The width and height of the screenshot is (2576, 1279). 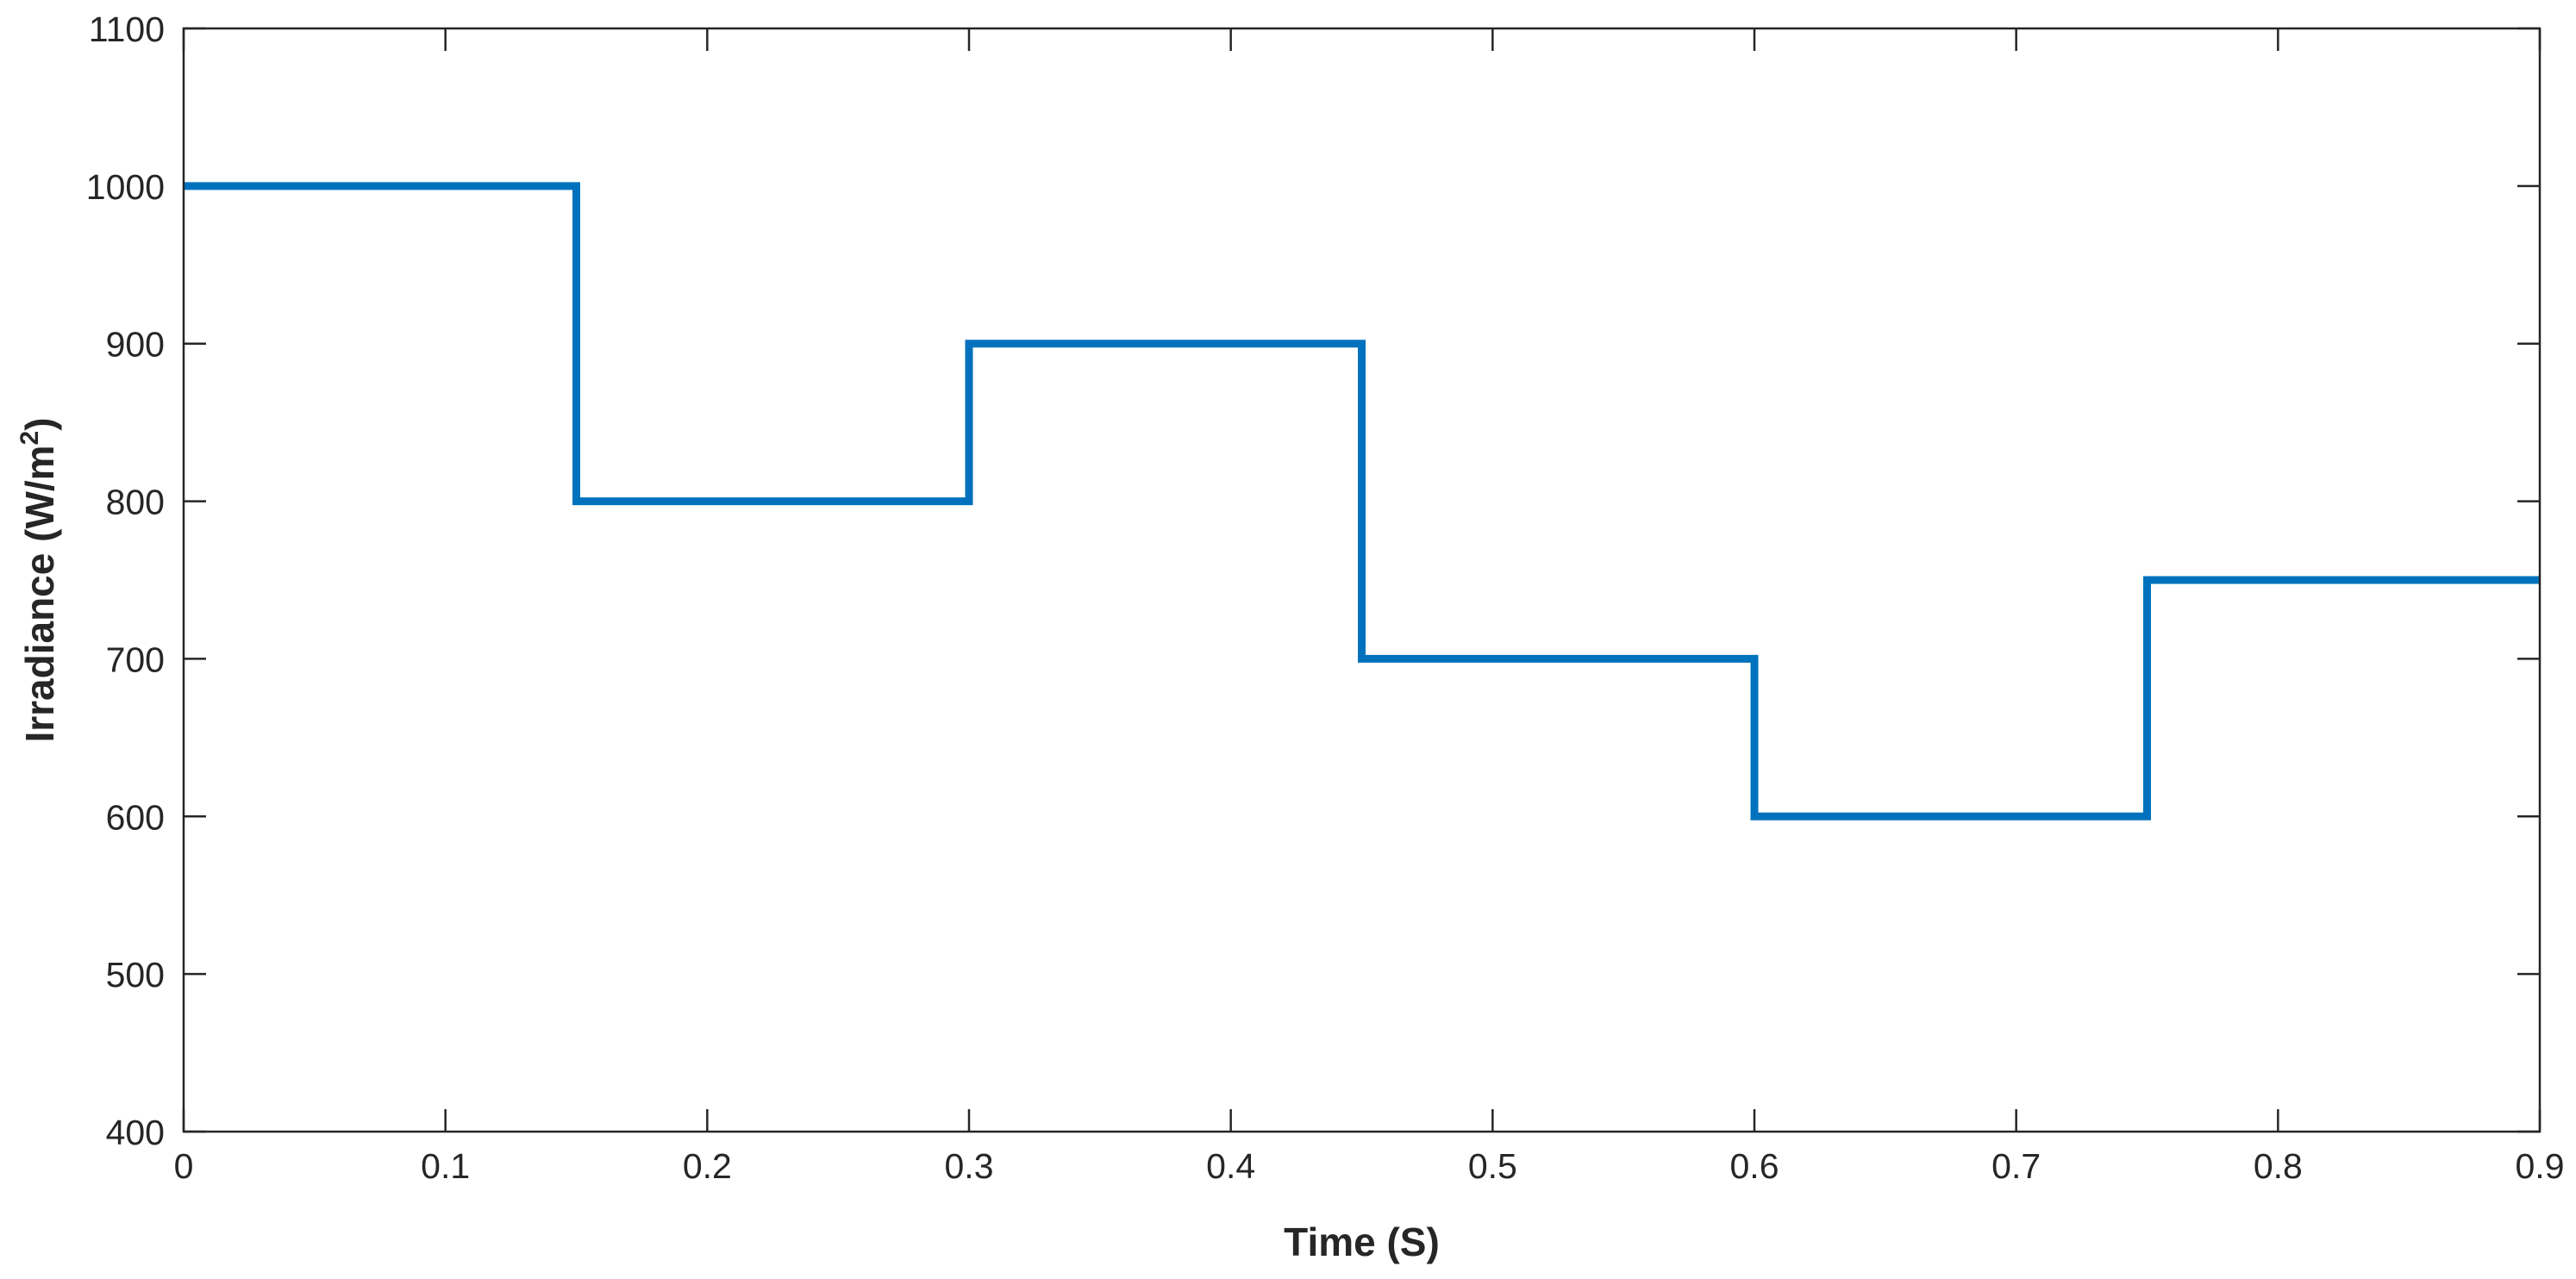 I want to click on y-axis-title: Irradiance (W/m2), so click(x=39, y=579).